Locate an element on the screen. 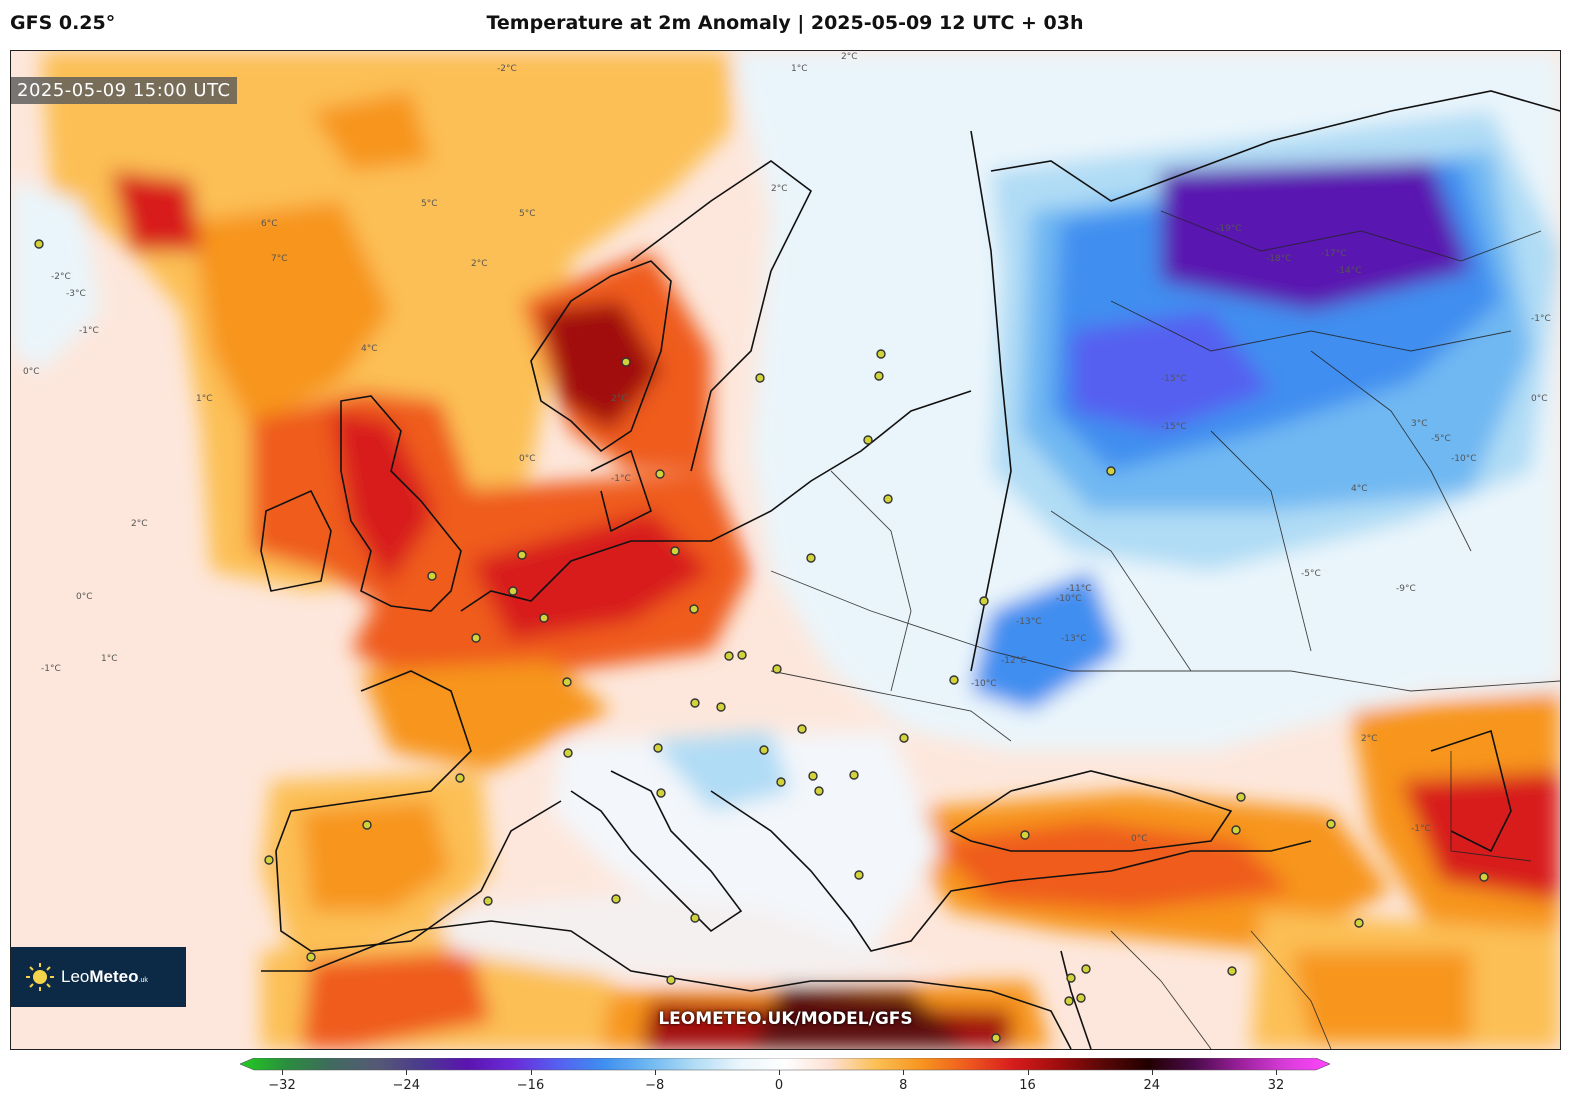  colorbar-tick-label: 16 is located at coordinates (1027, 1085).